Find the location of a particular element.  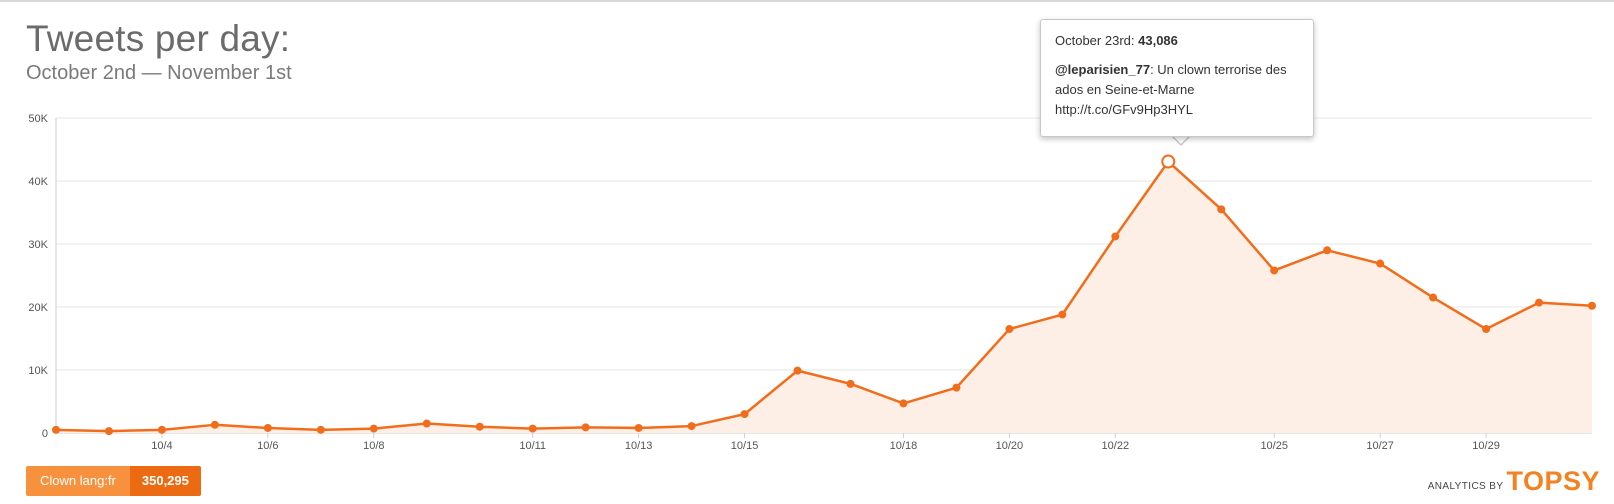

tooltip-arrow-fill is located at coordinates (1181, 139).